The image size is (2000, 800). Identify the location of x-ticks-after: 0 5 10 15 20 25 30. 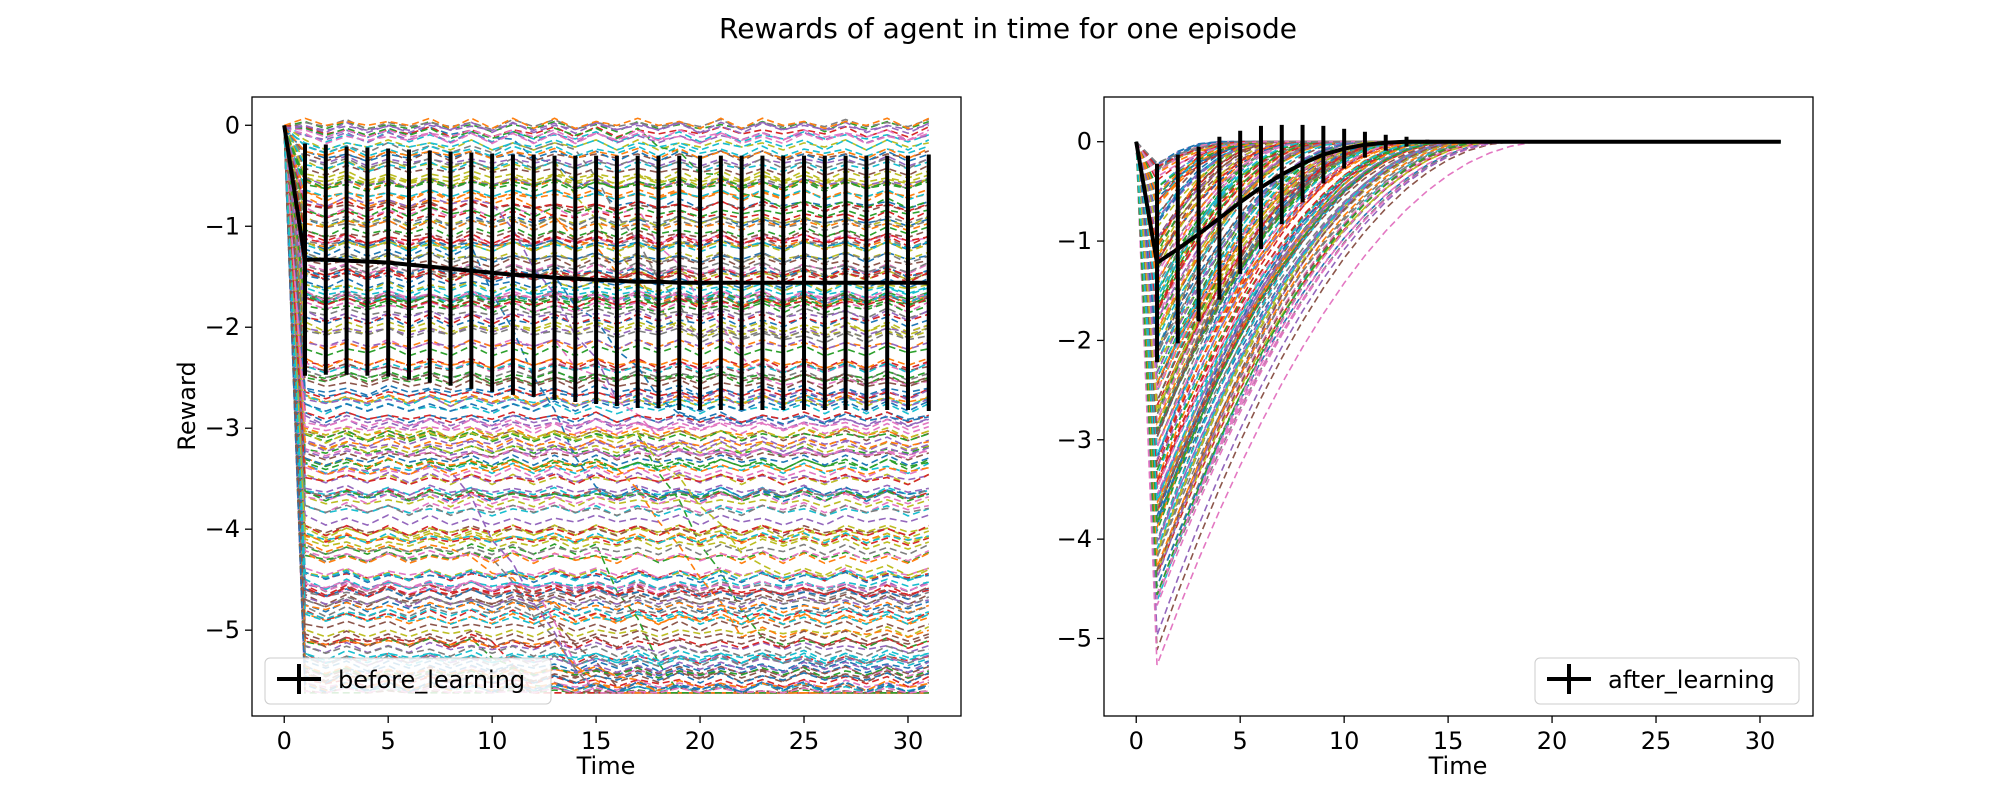
(1452, 735).